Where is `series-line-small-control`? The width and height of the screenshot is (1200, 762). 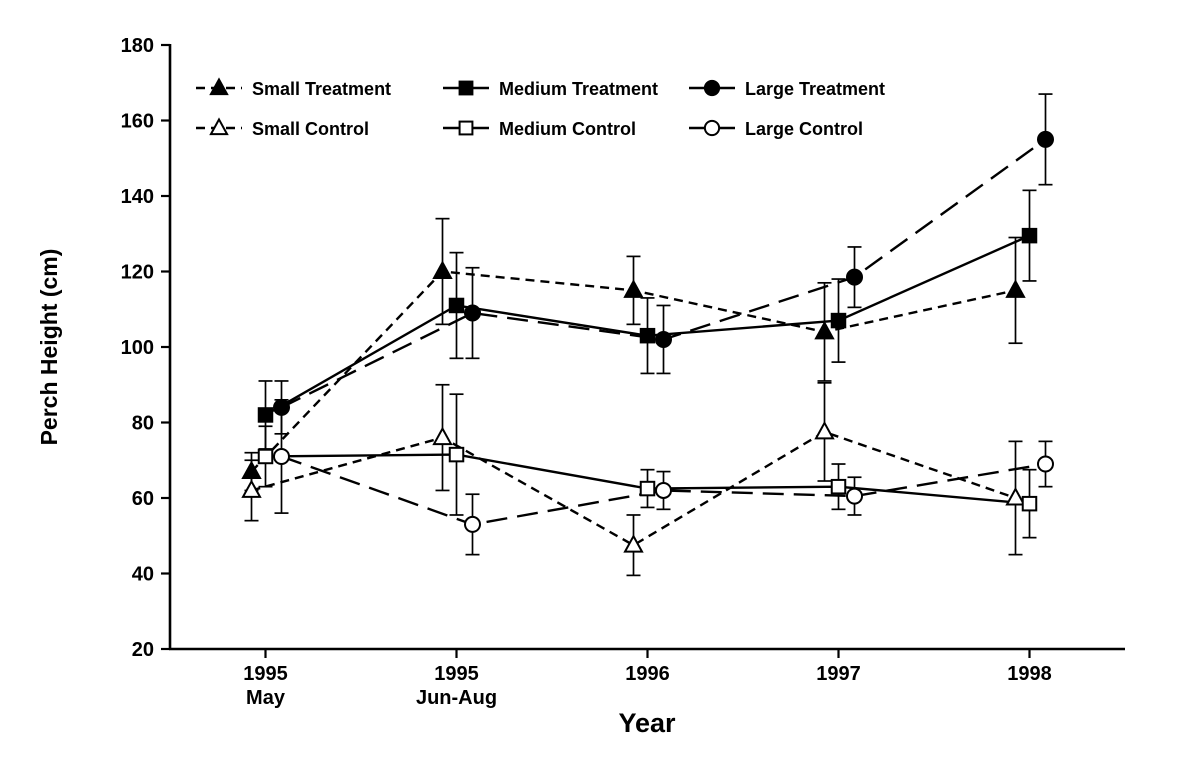 series-line-small-control is located at coordinates (633, 488).